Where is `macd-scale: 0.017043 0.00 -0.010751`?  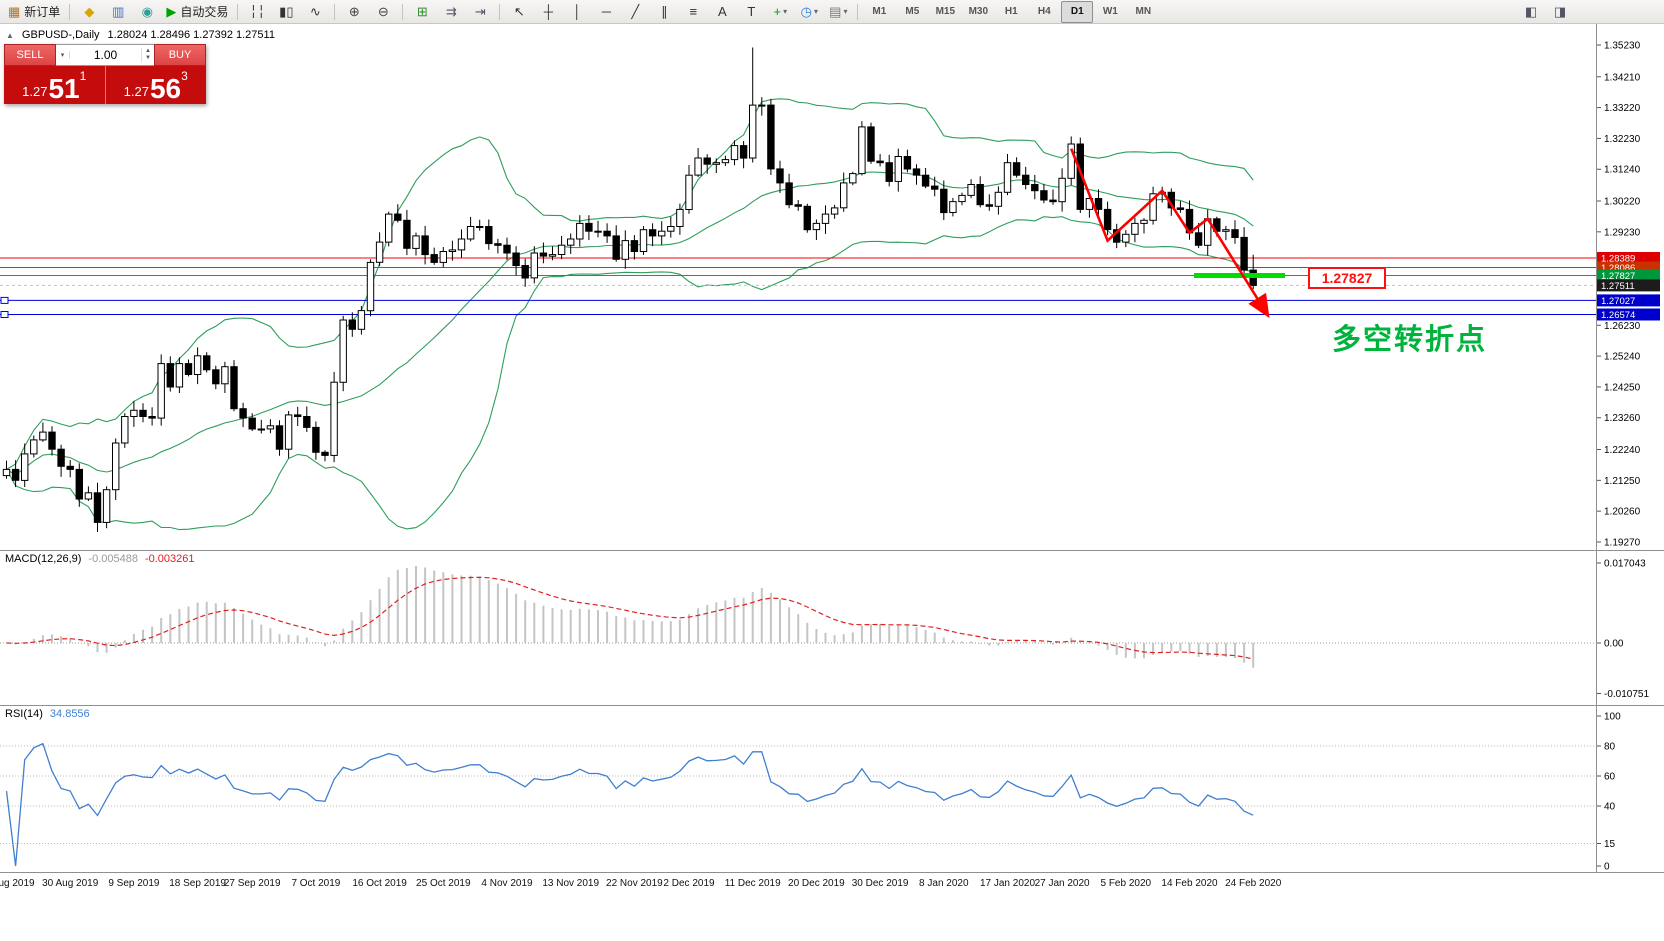 macd-scale: 0.017043 0.00 -0.010751 is located at coordinates (1622, 629).